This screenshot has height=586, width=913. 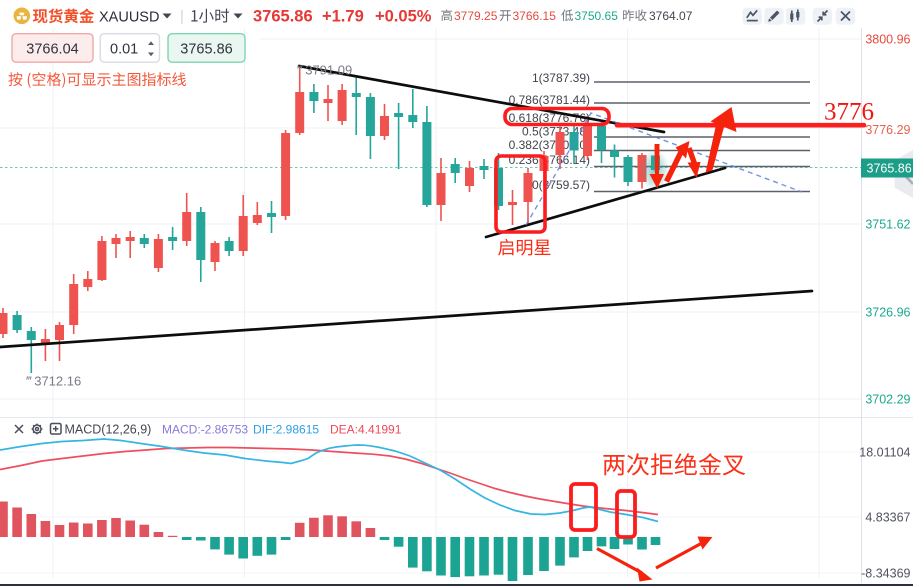 I want to click on svg-text: 0.01, so click(x=124, y=49).